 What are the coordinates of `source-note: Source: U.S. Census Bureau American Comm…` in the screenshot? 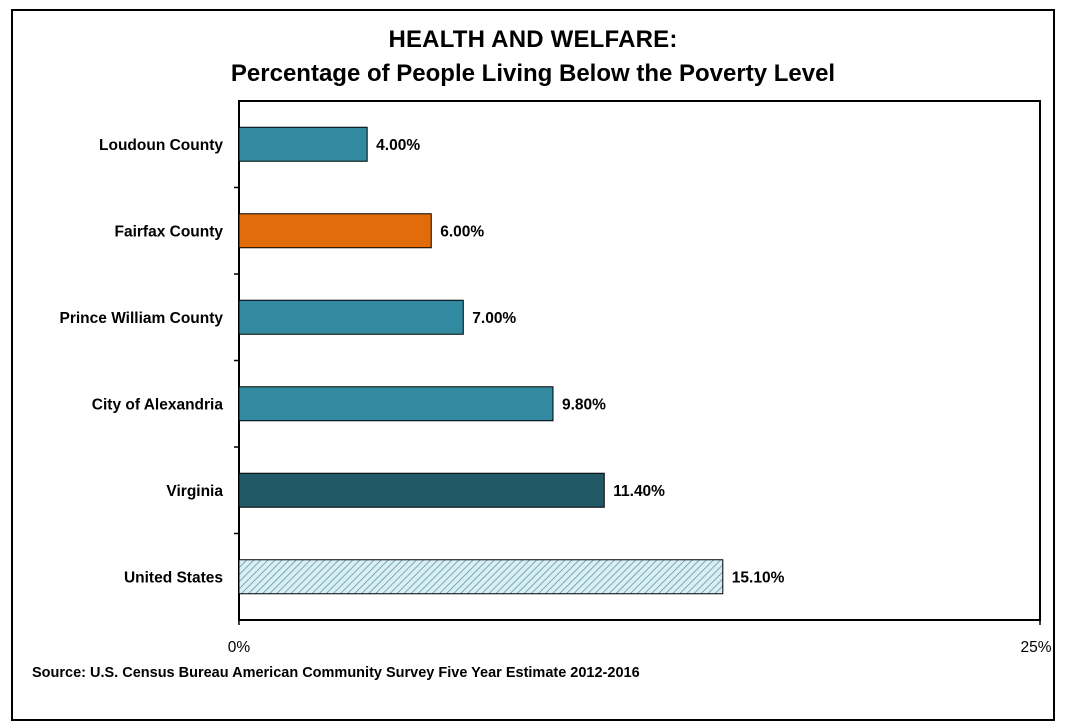 It's located at (336, 673).